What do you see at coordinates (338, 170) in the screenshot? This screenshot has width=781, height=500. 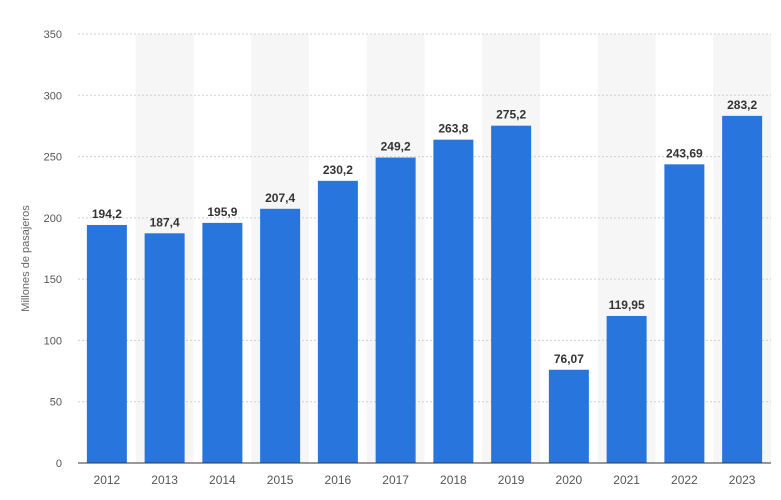 I see `data-label-2016: 230,2` at bounding box center [338, 170].